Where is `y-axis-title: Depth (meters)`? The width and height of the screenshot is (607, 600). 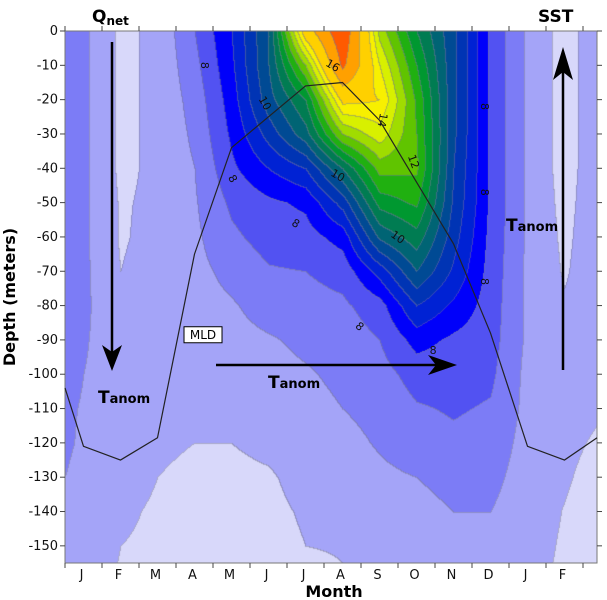
y-axis-title: Depth (meters) is located at coordinates (9, 297).